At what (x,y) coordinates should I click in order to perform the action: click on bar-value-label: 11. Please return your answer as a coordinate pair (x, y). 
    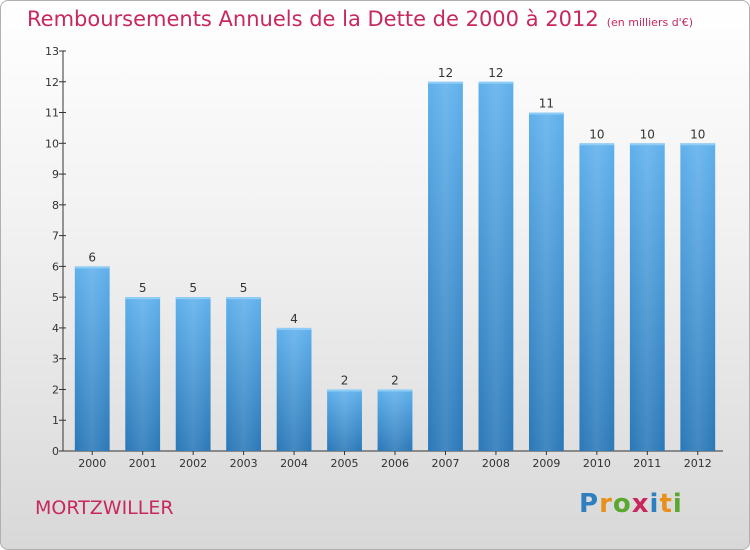
    Looking at the image, I should click on (546, 104).